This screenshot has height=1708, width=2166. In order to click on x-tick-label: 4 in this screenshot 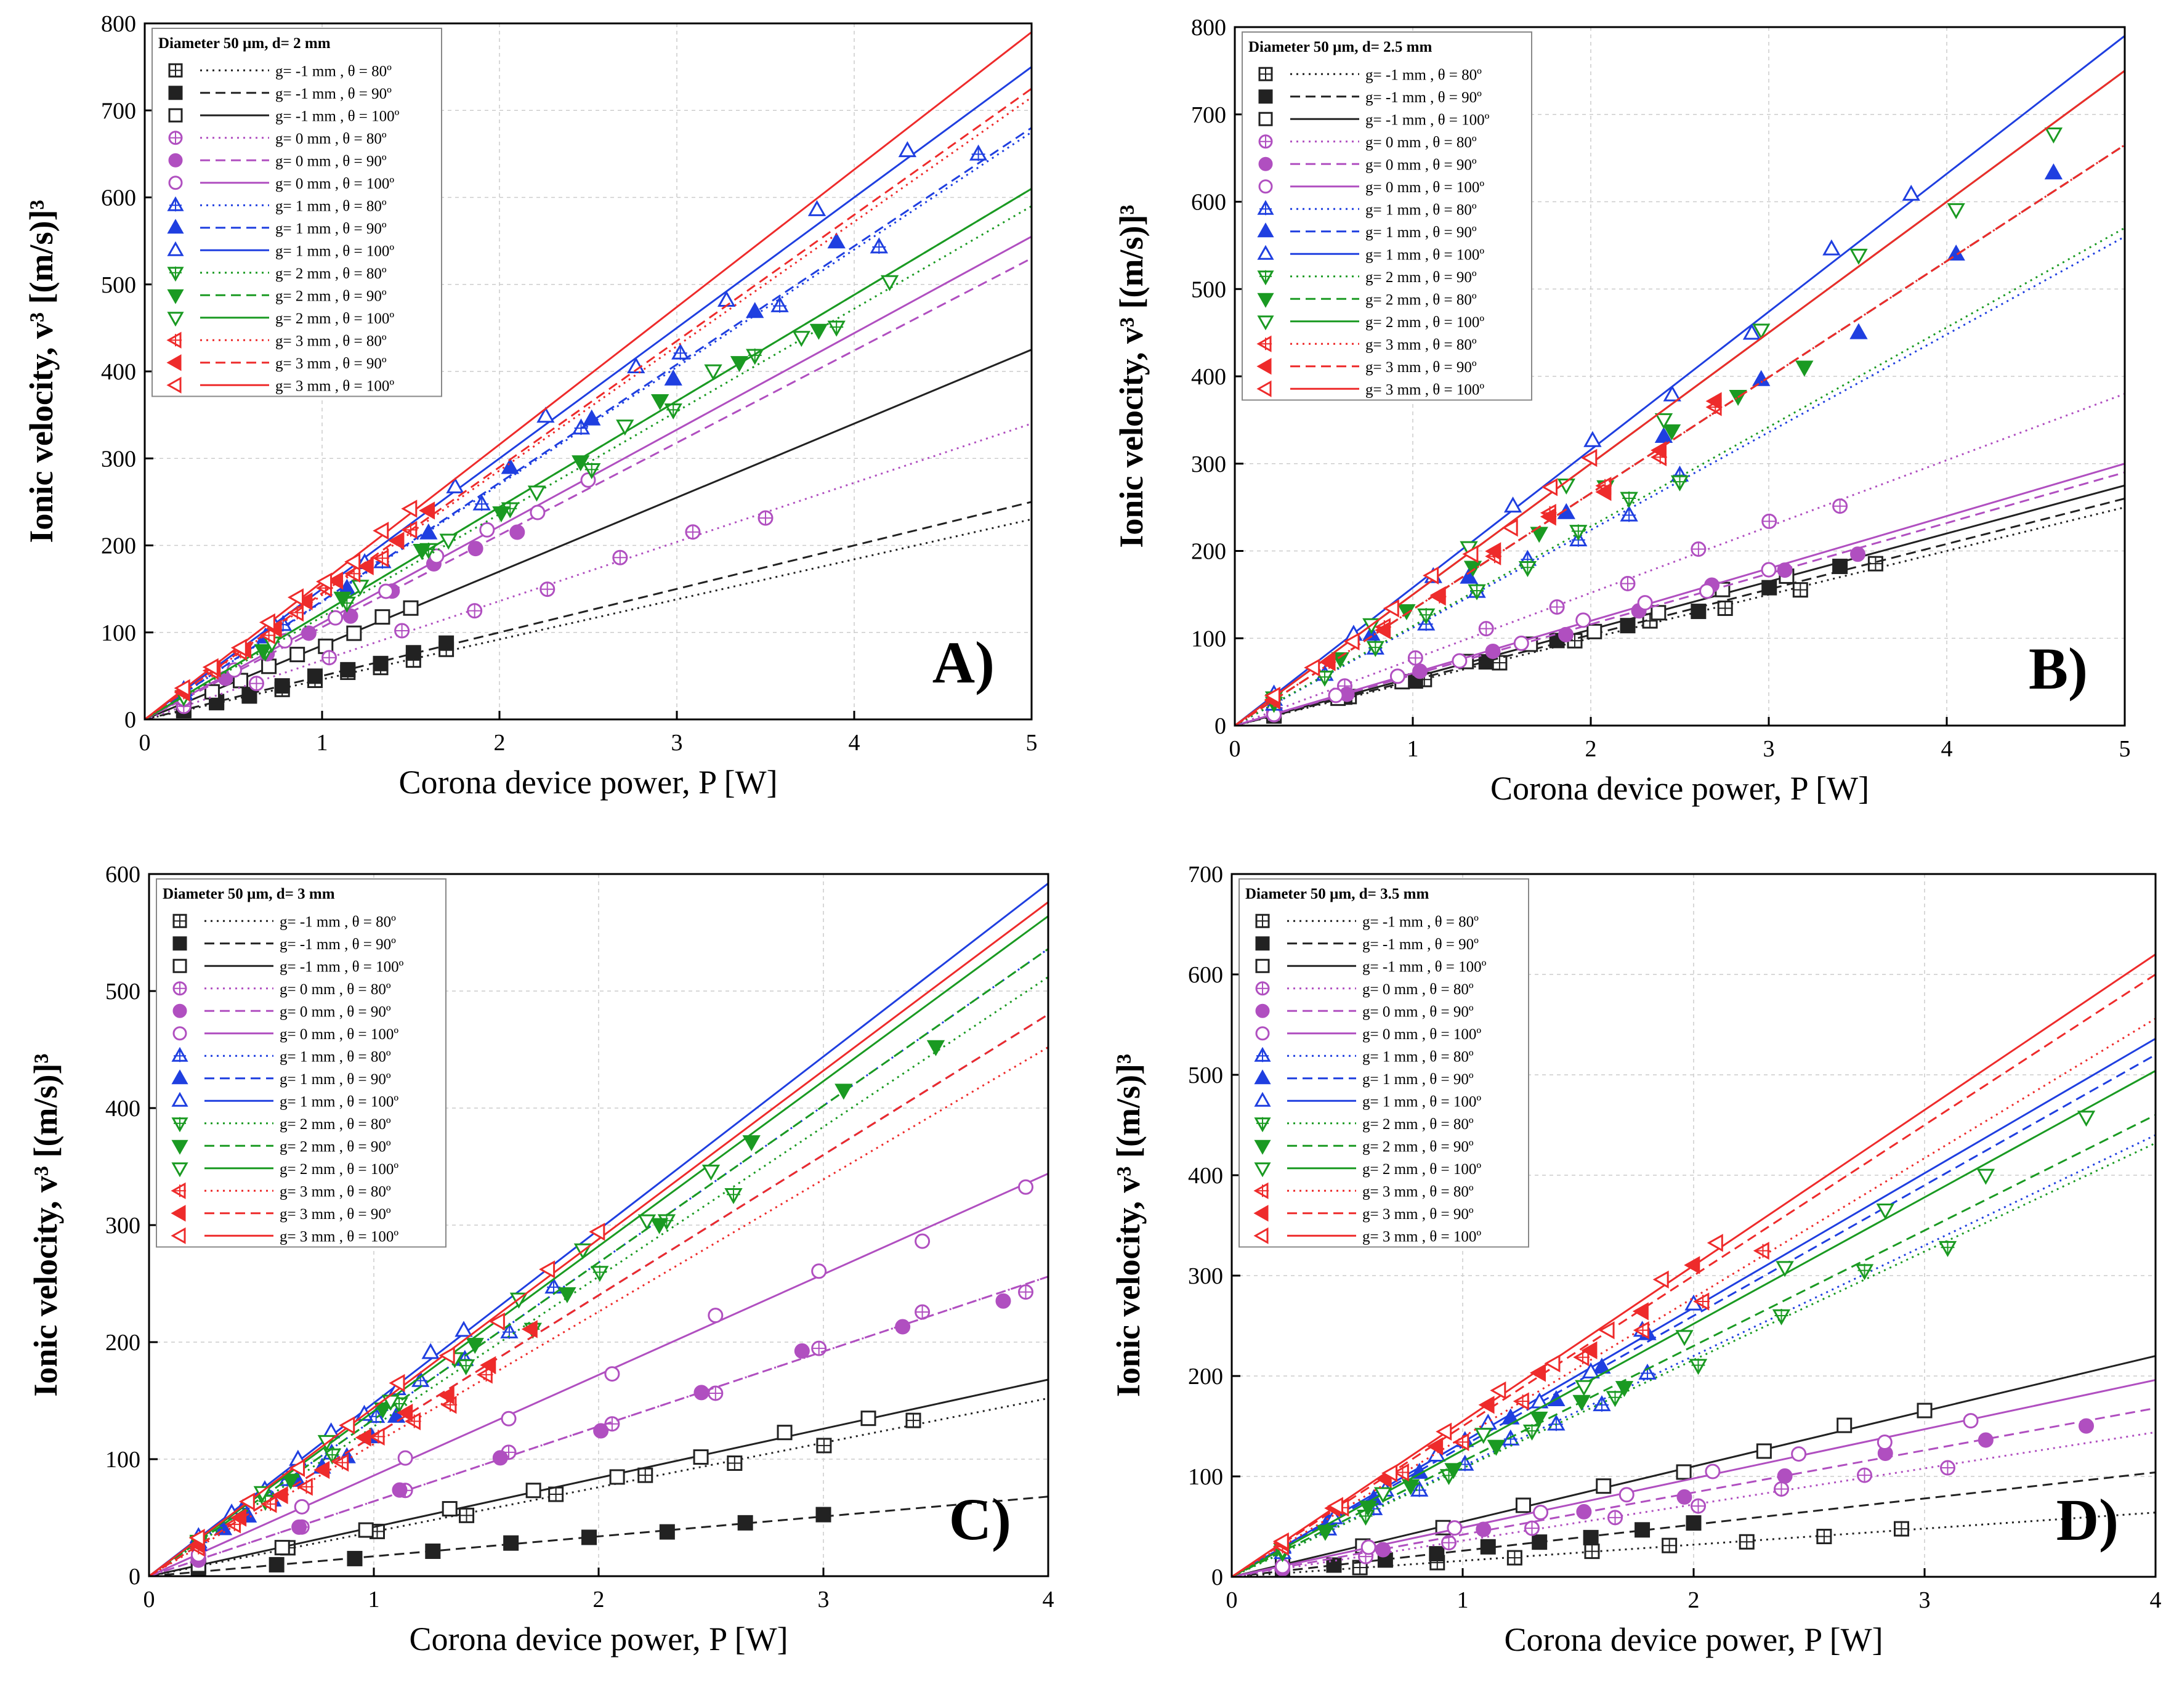, I will do `click(1947, 749)`.